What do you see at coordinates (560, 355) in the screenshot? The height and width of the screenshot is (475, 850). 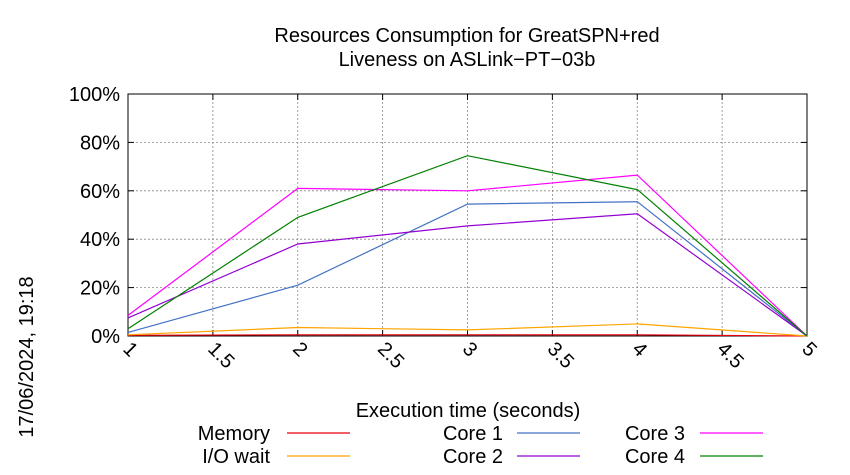 I see `x-tick-label: 3.5` at bounding box center [560, 355].